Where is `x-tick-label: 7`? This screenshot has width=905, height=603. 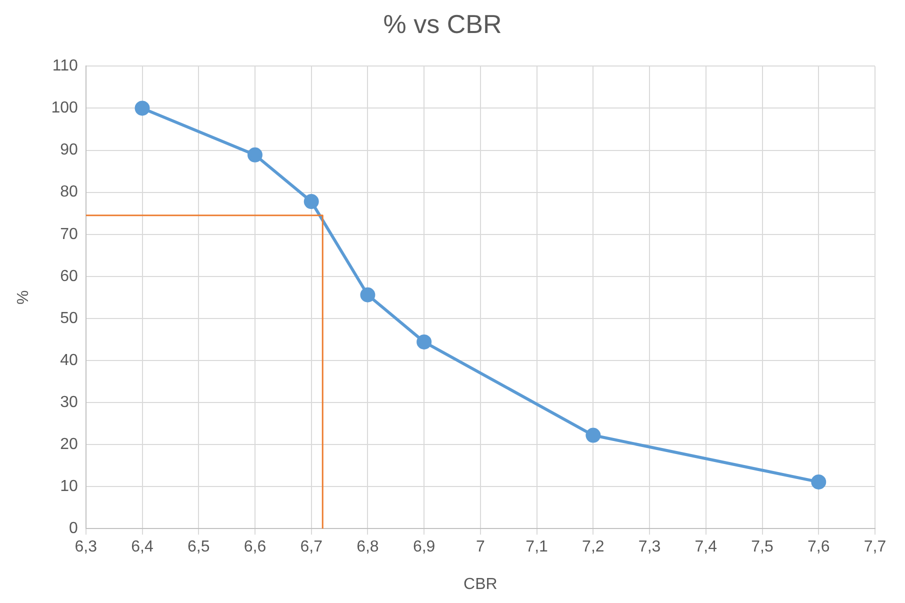 x-tick-label: 7 is located at coordinates (480, 547).